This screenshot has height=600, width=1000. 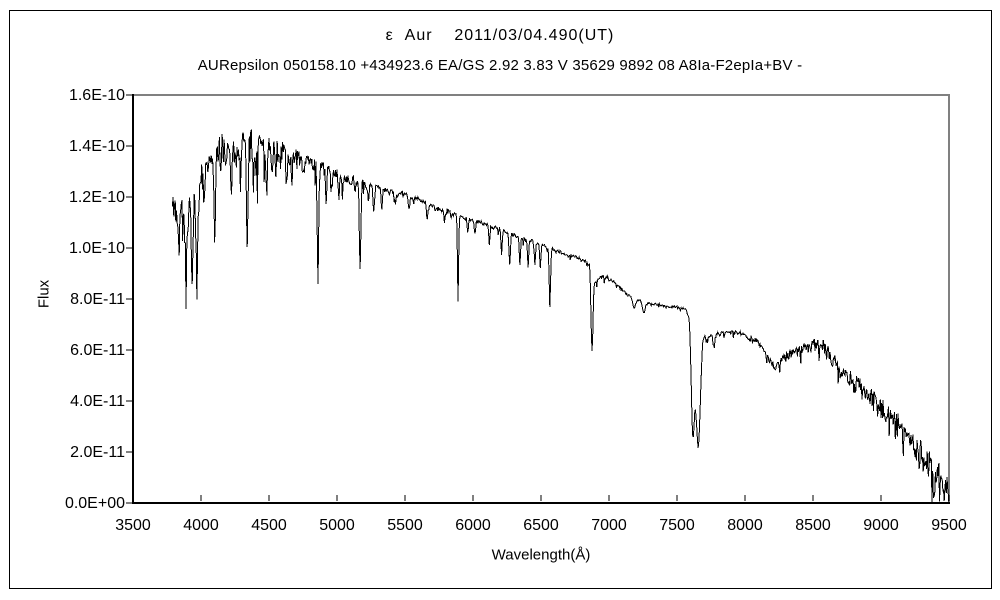 I want to click on y-tick-label: 6.0E-11, so click(x=97, y=350).